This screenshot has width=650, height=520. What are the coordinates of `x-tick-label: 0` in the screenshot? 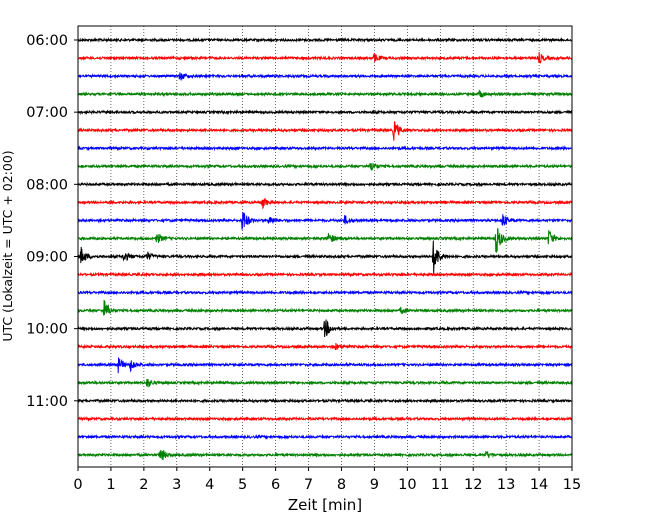 It's located at (77, 485).